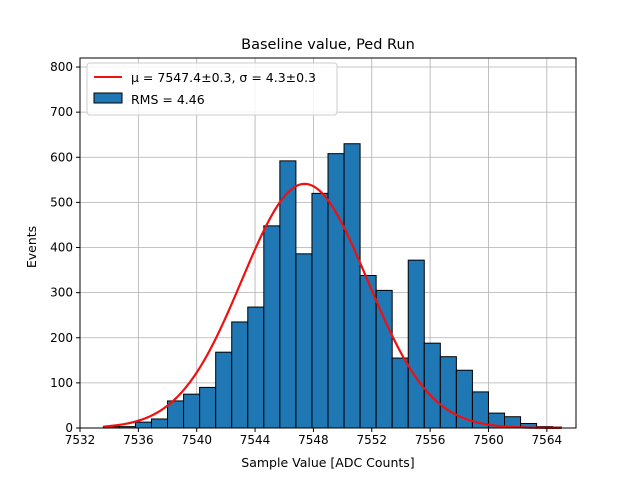  I want to click on y-tick-label: 800, so click(61, 67).